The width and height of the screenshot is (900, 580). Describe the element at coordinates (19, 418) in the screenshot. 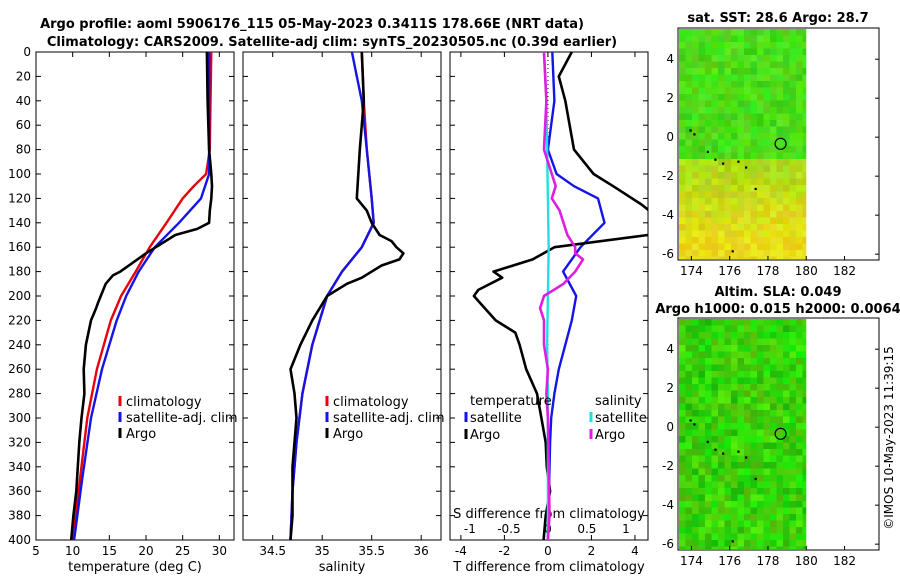

I see `depth-tick-label: 300` at that location.